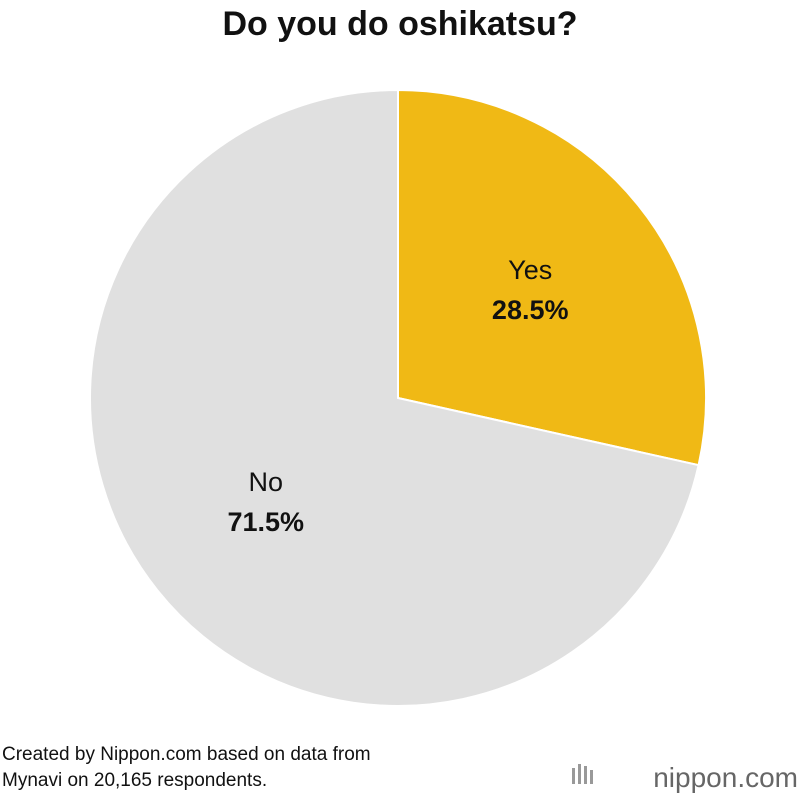  What do you see at coordinates (582, 774) in the screenshot?
I see `logo-icon` at bounding box center [582, 774].